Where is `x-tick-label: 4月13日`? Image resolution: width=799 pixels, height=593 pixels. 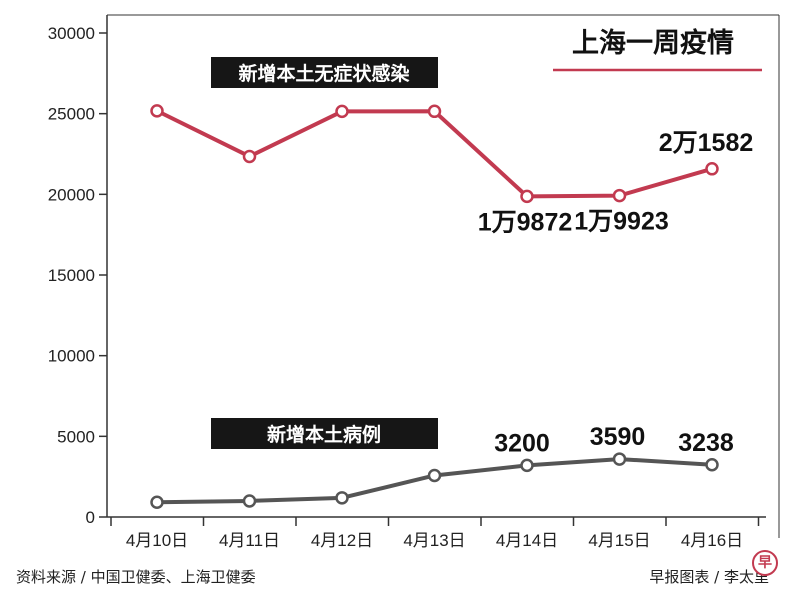 x-tick-label: 4月13日 is located at coordinates (434, 540).